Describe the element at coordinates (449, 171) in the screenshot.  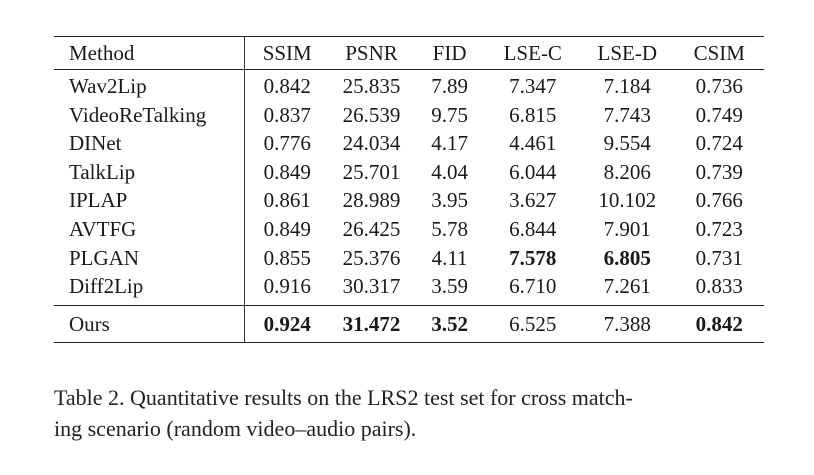
I see `cell-fid: 4.04` at that location.